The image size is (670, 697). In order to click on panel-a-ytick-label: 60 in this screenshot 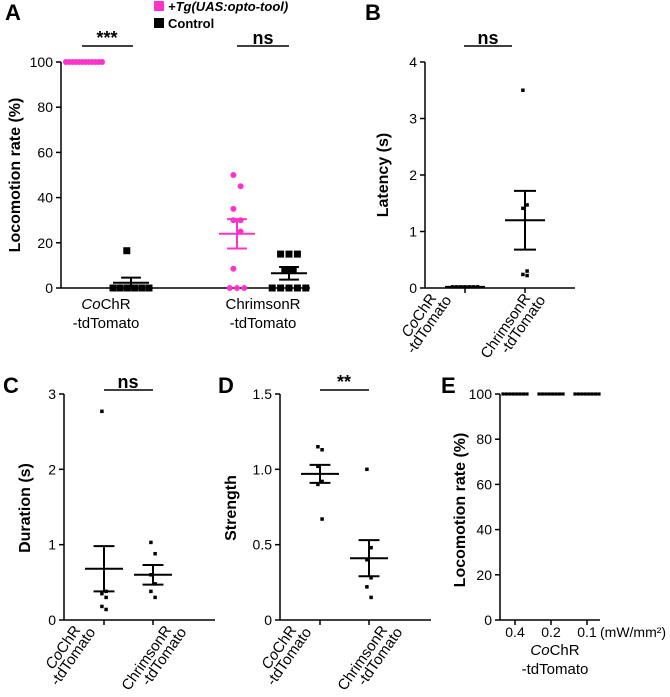, I will do `click(45, 152)`.